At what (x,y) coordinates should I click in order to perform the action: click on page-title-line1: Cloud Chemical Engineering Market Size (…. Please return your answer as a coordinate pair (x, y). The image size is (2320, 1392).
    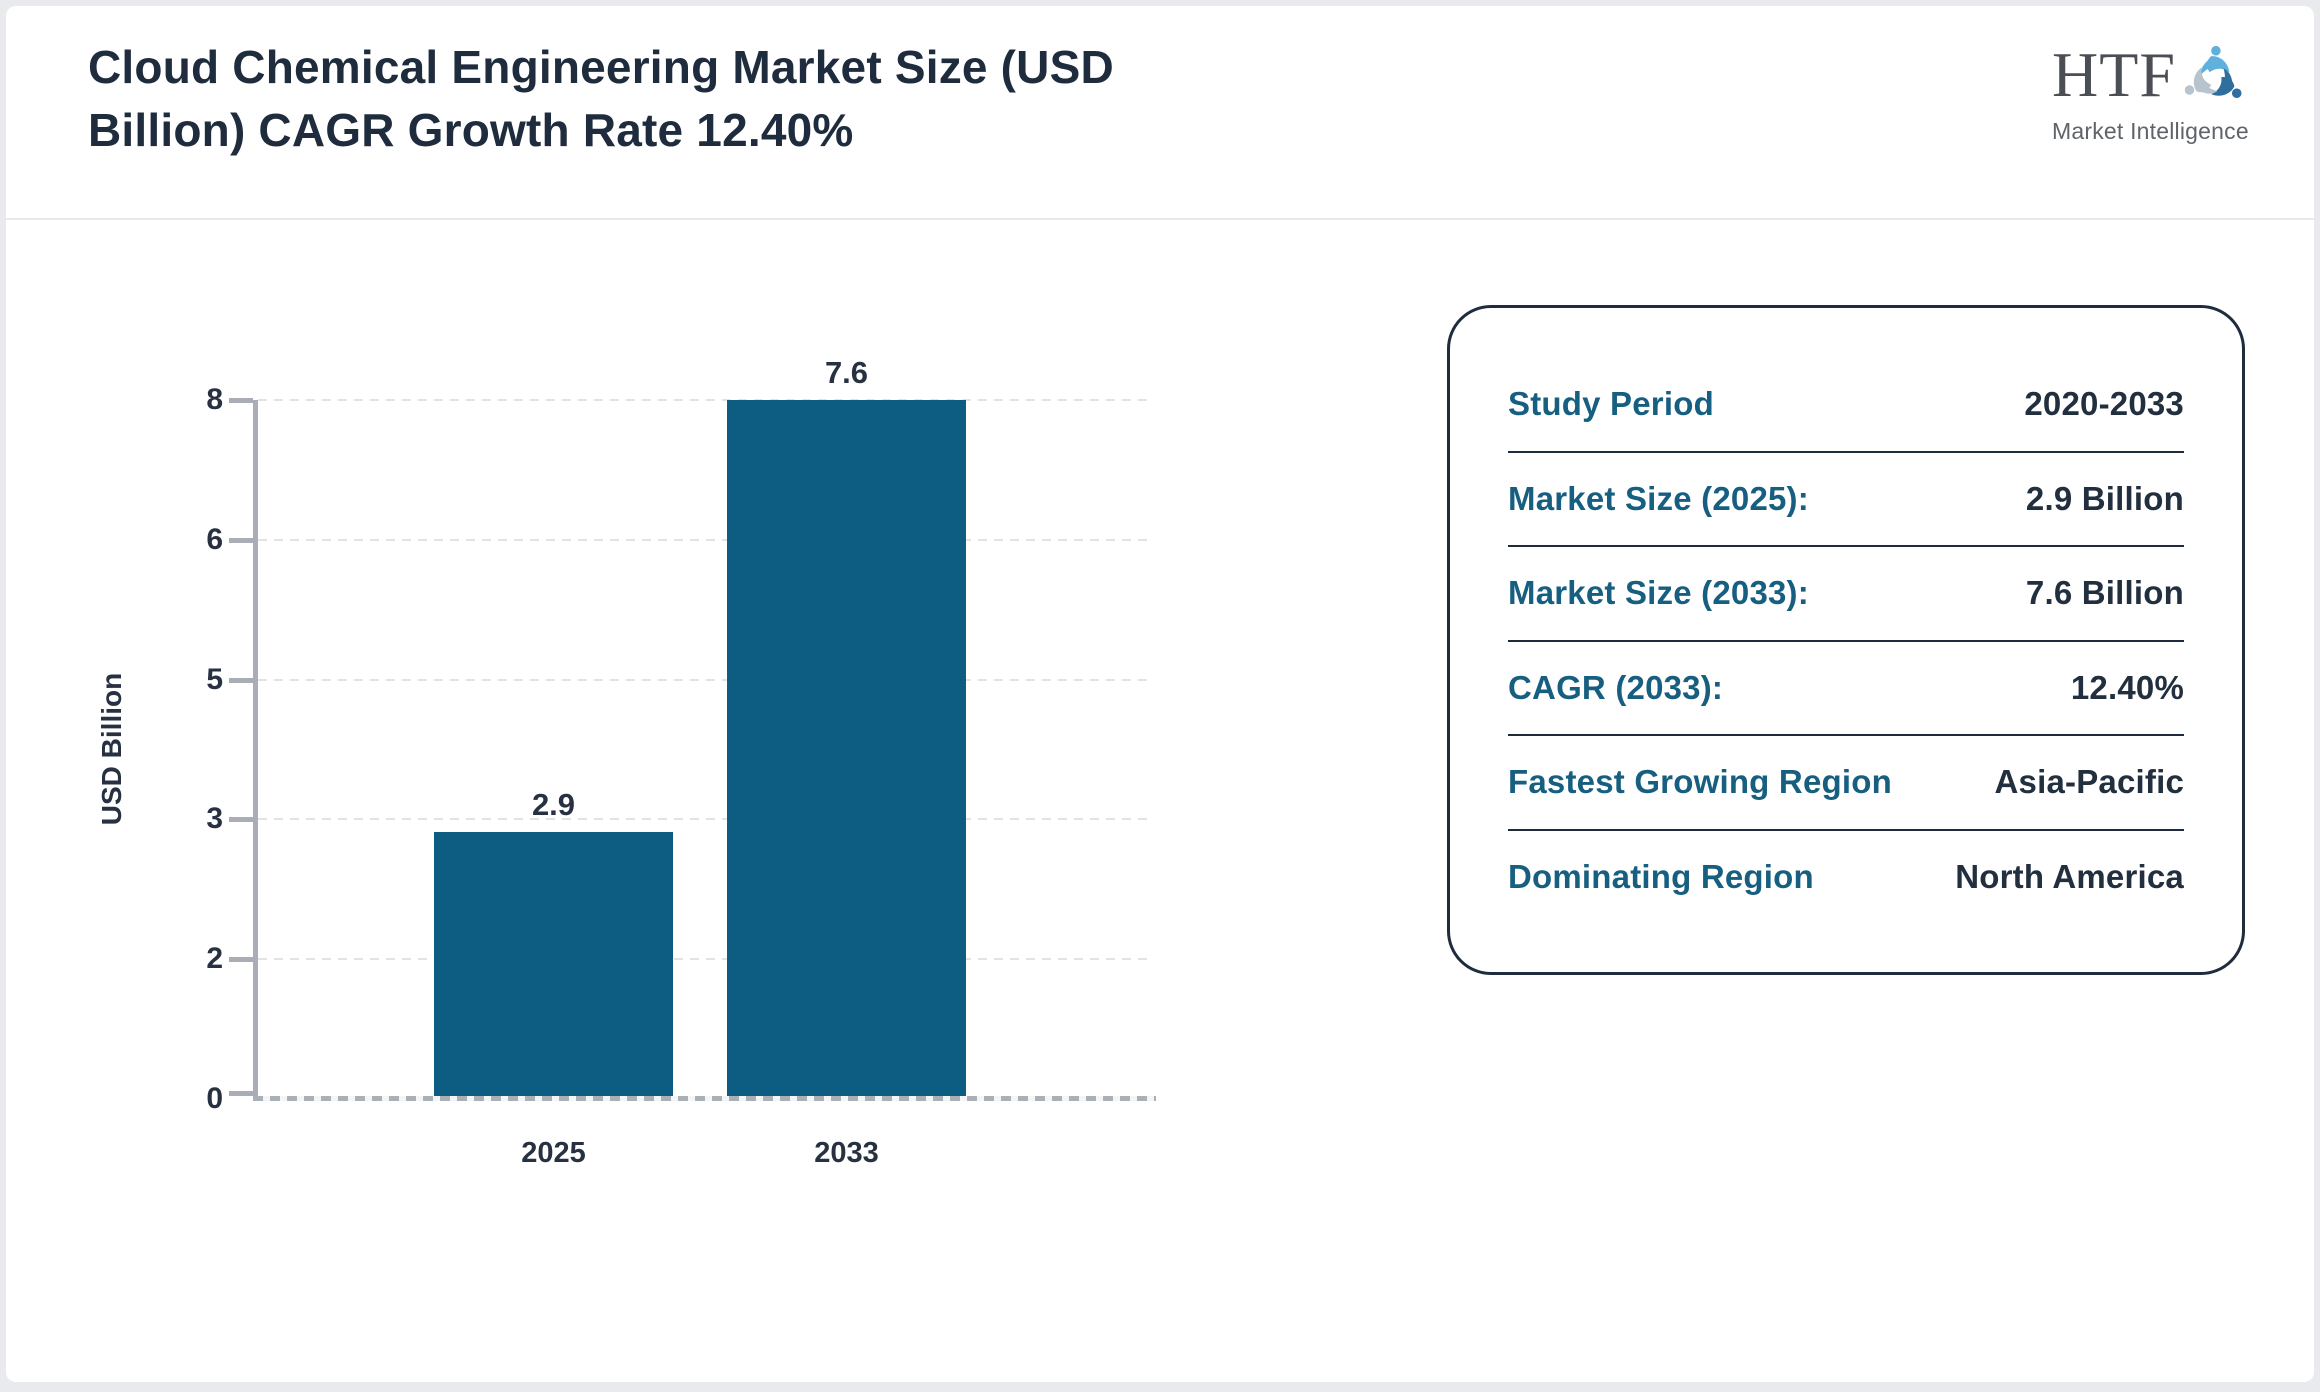
    Looking at the image, I should click on (601, 67).